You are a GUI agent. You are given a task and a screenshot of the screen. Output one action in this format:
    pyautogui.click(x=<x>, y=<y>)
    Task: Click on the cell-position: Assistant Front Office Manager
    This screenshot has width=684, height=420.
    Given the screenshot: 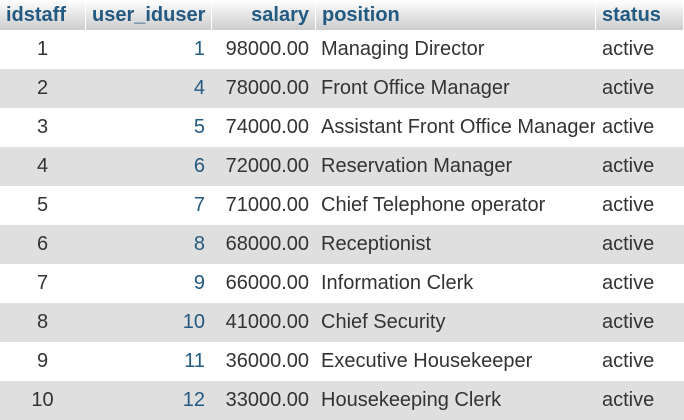 What is the action you would take?
    pyautogui.click(x=456, y=127)
    